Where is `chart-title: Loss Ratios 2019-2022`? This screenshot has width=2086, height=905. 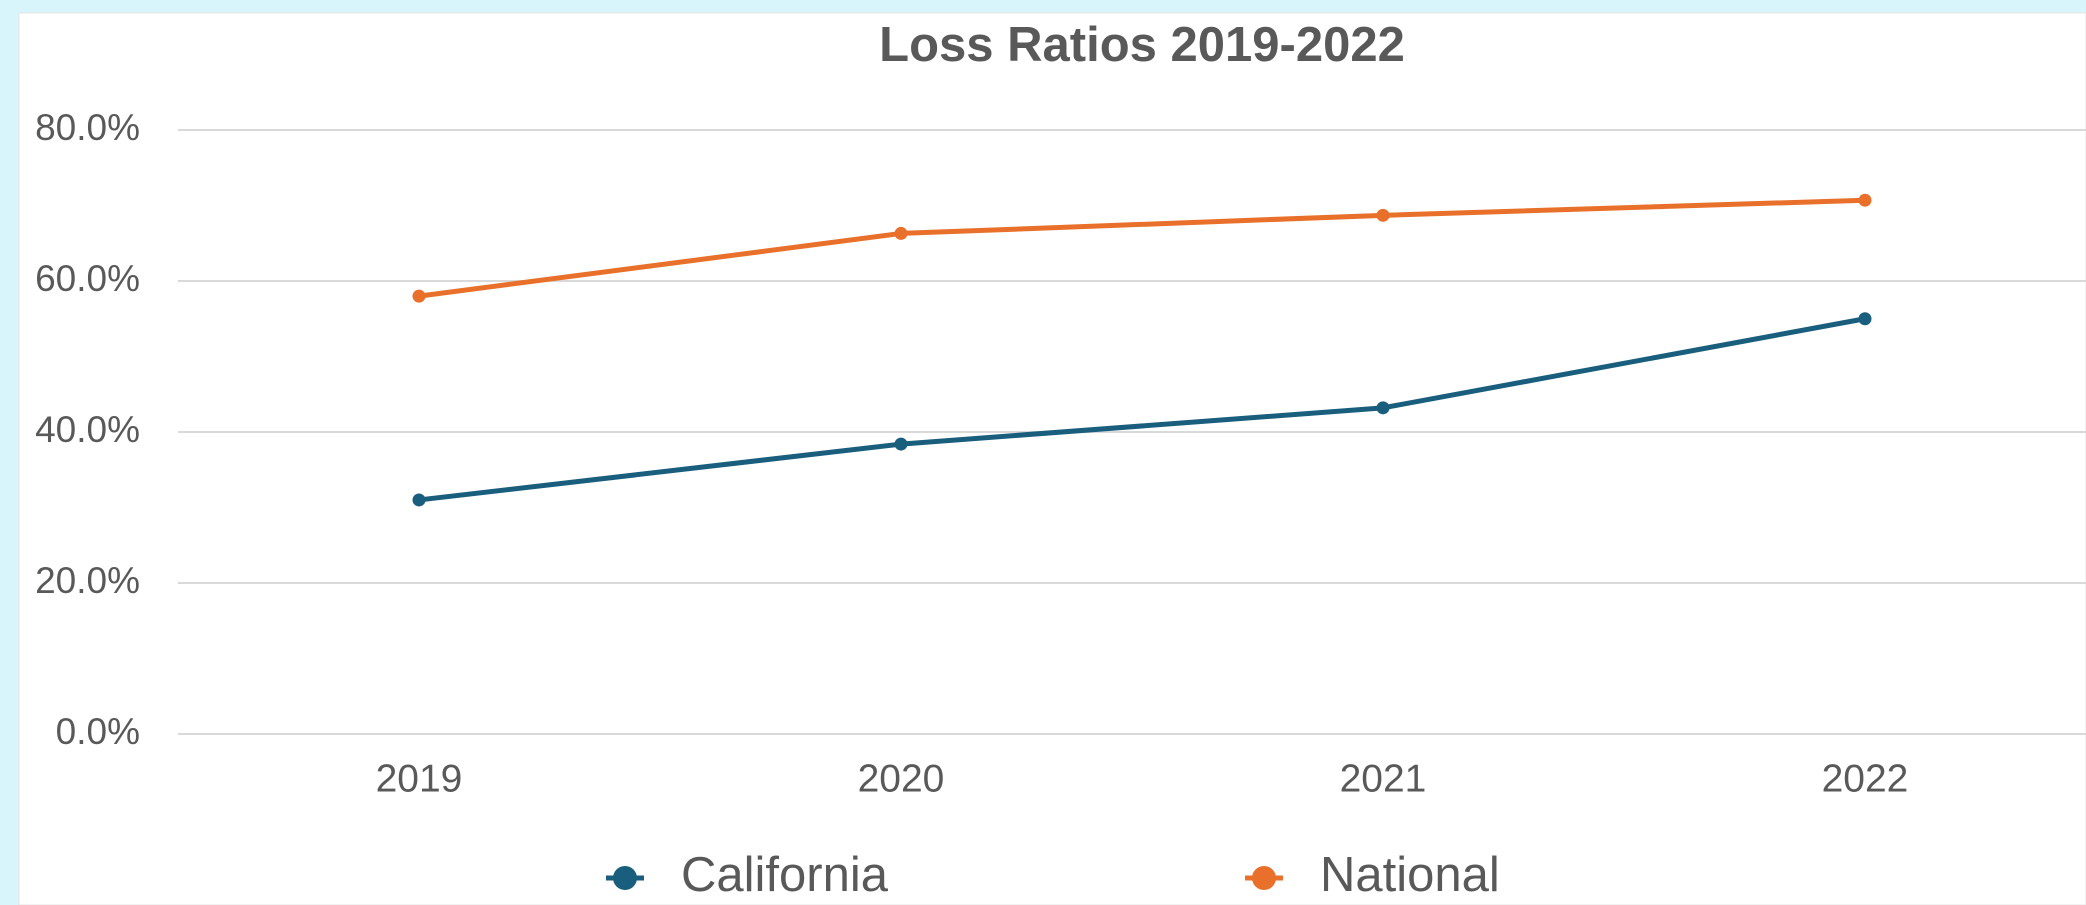
chart-title: Loss Ratios 2019-2022 is located at coordinates (1142, 45).